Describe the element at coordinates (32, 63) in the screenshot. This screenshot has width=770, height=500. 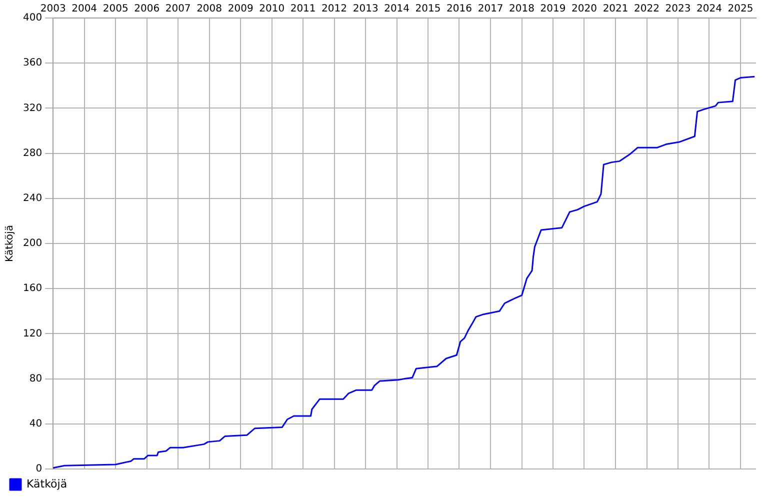
I see `y-tick-label: 360` at that location.